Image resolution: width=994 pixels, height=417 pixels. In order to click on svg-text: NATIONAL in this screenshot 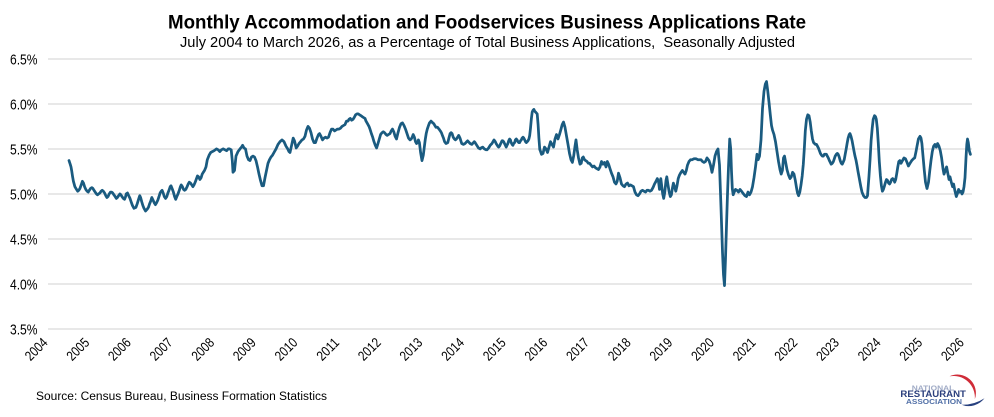, I will do `click(933, 389)`.